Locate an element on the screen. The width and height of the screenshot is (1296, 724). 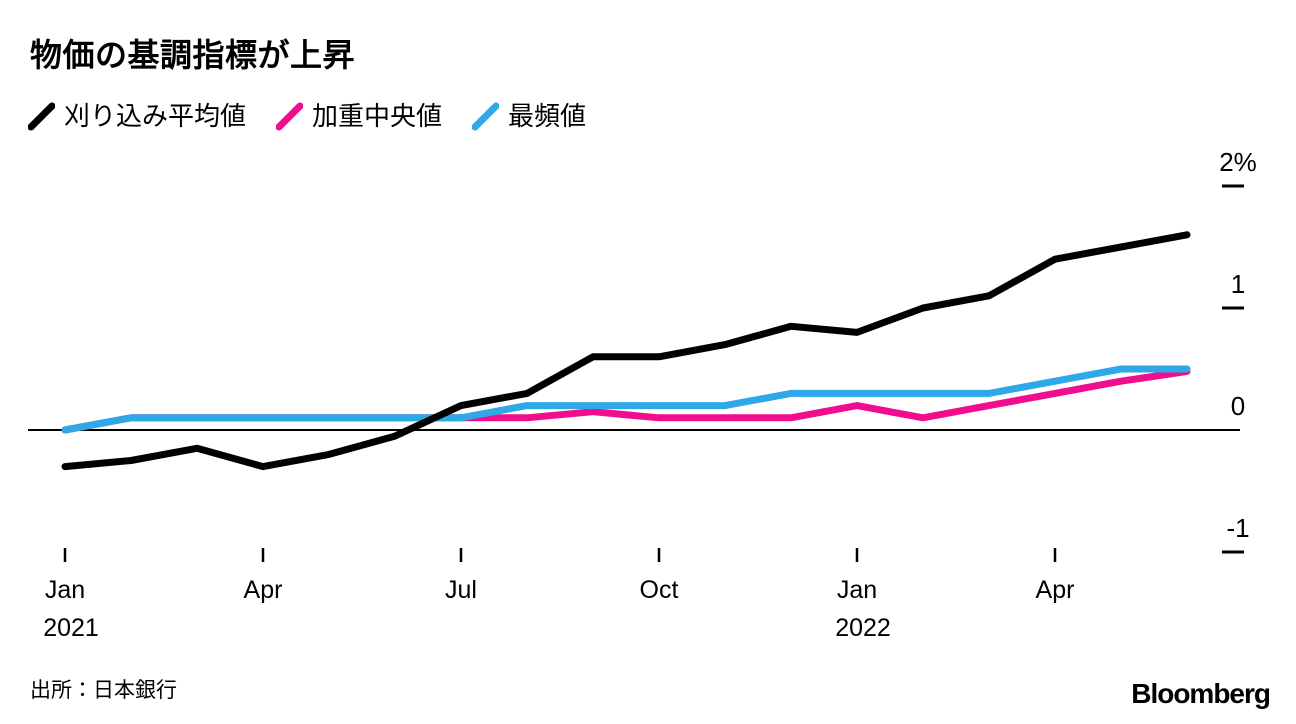
chart-title: 物価の基調指標が上昇 is located at coordinates (193, 55).